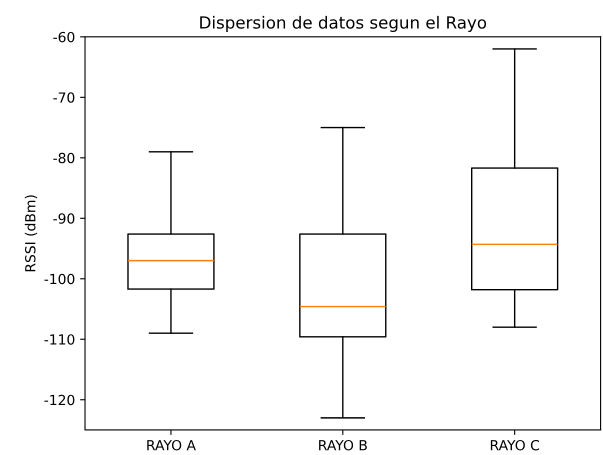 The height and width of the screenshot is (455, 603). Describe the element at coordinates (63, 158) in the screenshot. I see `y-tick-label: -80` at that location.